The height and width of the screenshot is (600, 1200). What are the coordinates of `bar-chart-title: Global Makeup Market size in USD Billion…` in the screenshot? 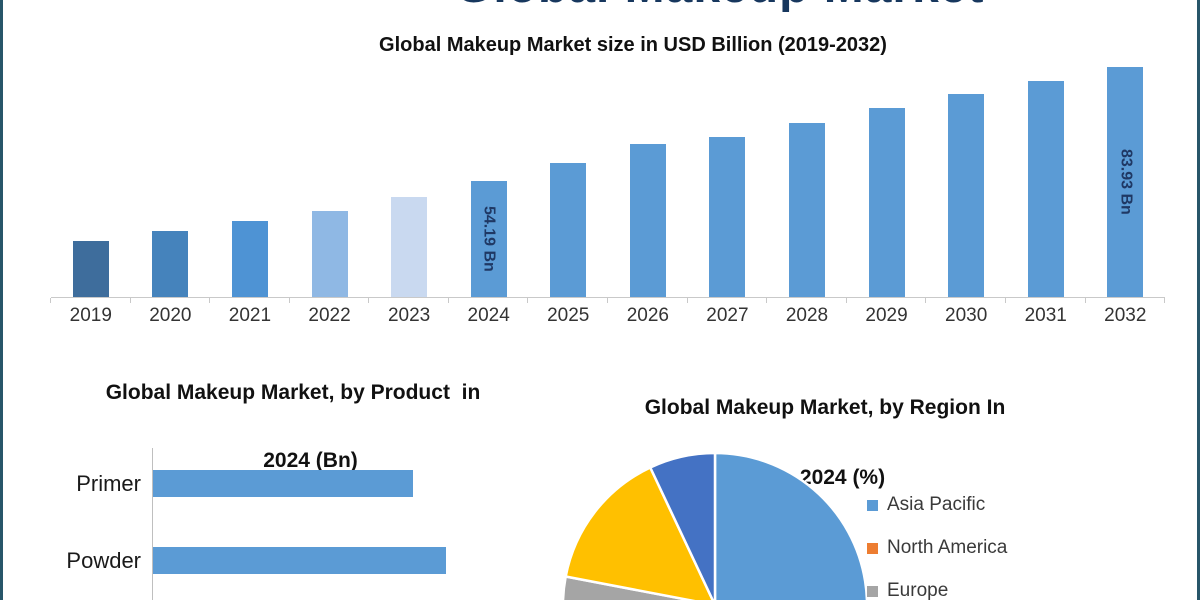 It's located at (633, 45).